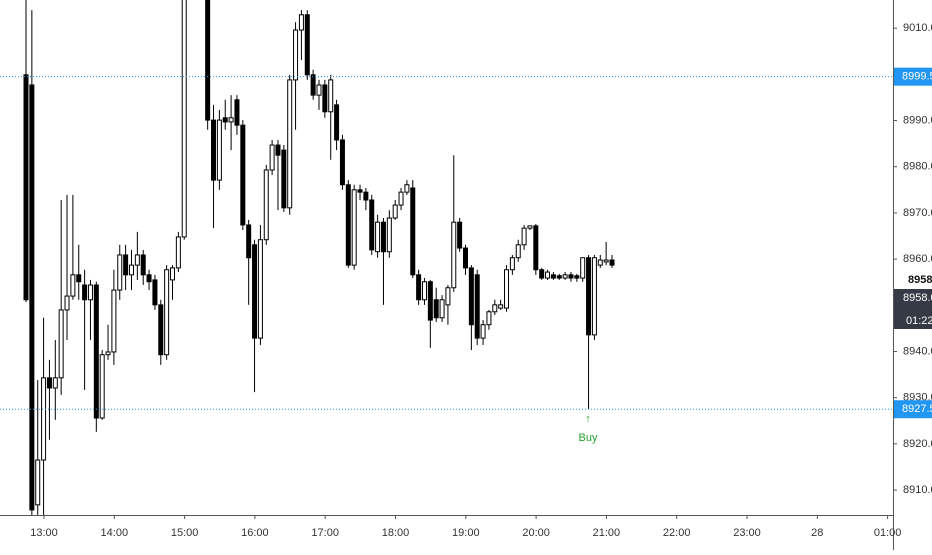 This screenshot has height=555, width=932. Describe the element at coordinates (185, 533) in the screenshot. I see `x-tick-label: 15:00` at that location.